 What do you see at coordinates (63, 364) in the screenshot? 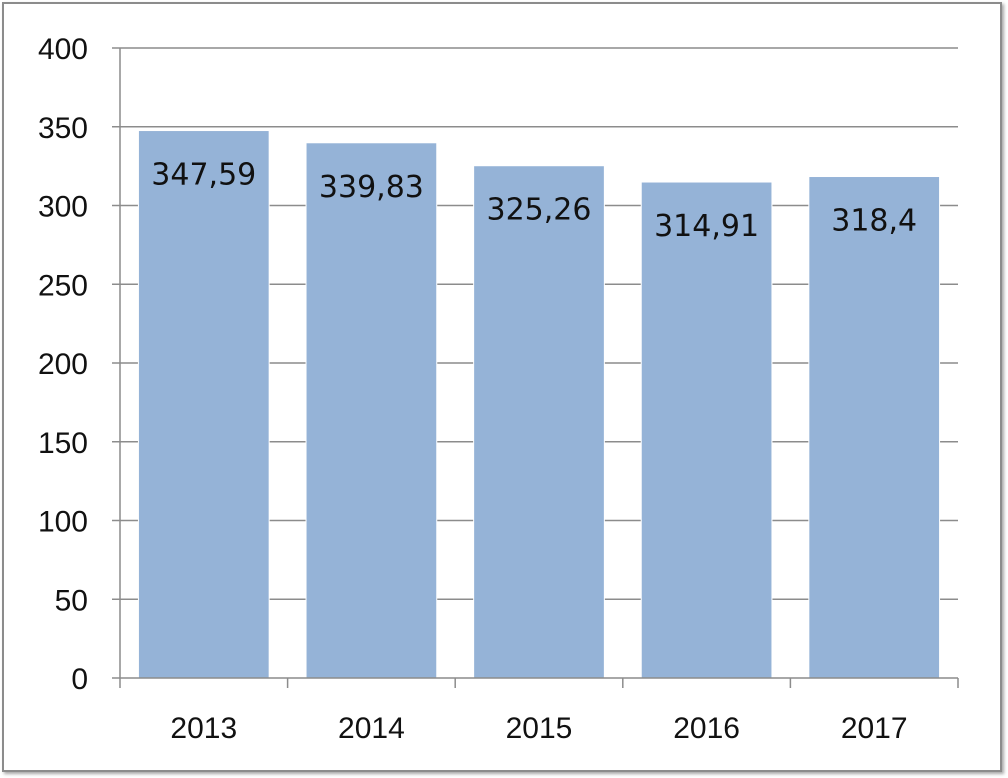
I see `y-tick-label: 200` at bounding box center [63, 364].